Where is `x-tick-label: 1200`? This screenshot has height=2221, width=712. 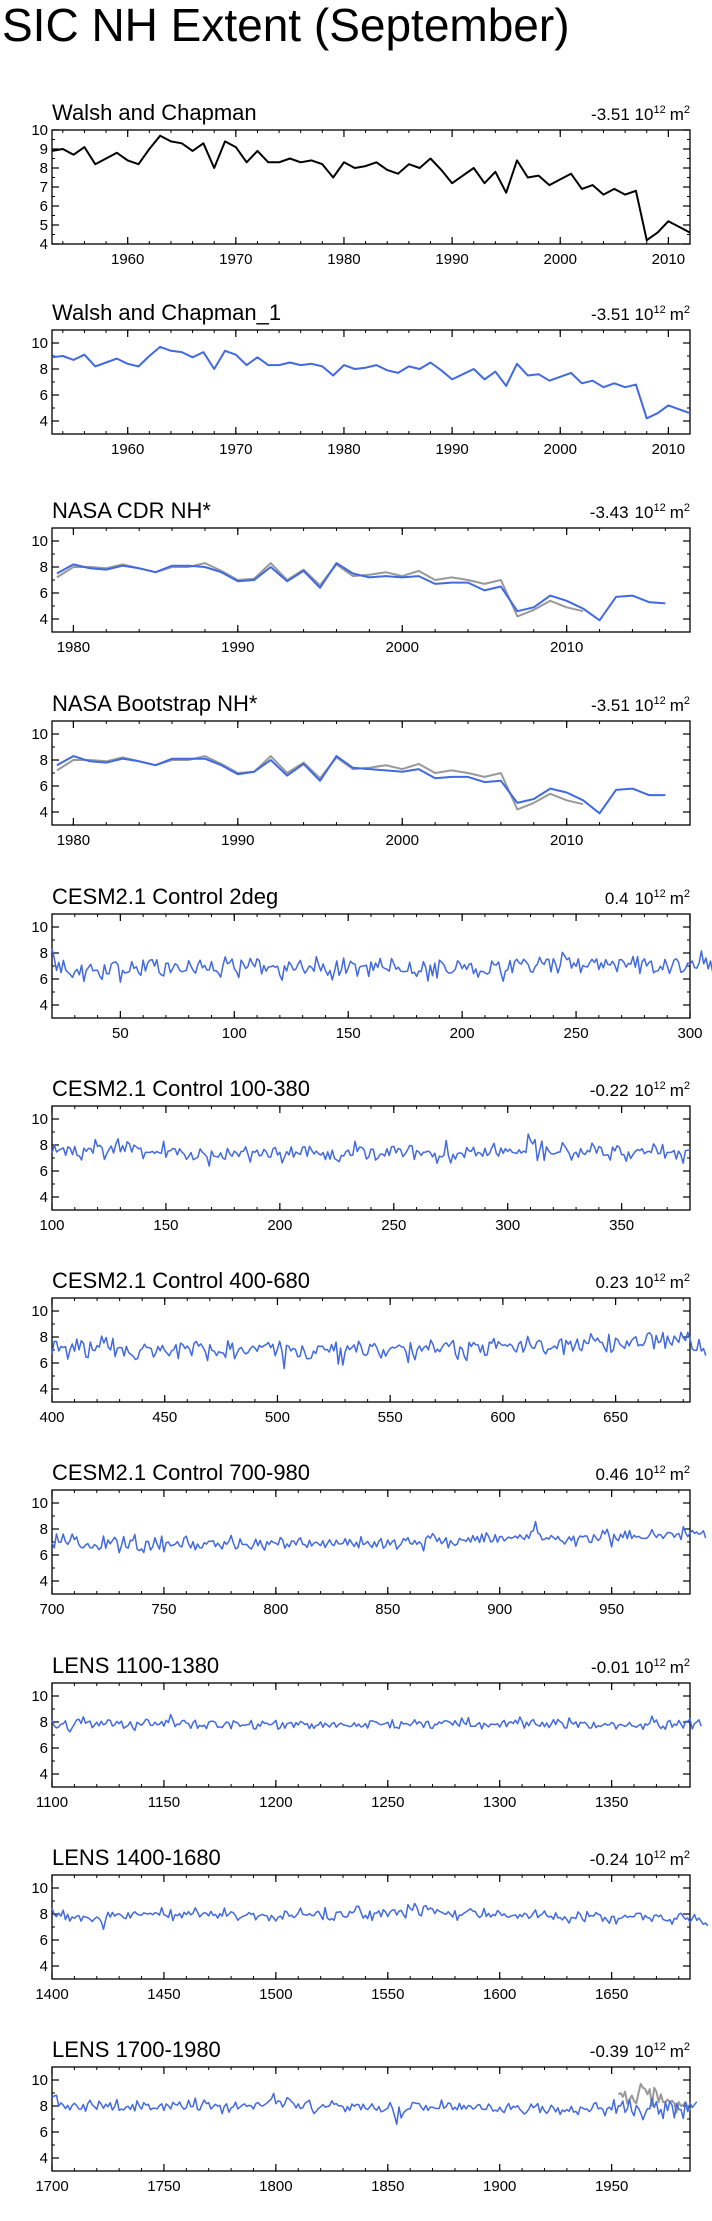
x-tick-label: 1200 is located at coordinates (275, 1802).